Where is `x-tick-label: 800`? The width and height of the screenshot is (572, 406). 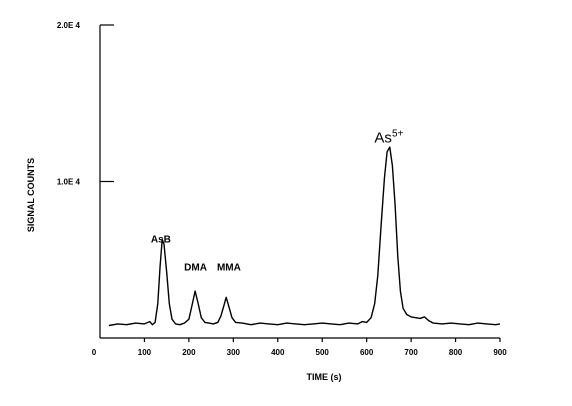 x-tick-label: 800 is located at coordinates (456, 352).